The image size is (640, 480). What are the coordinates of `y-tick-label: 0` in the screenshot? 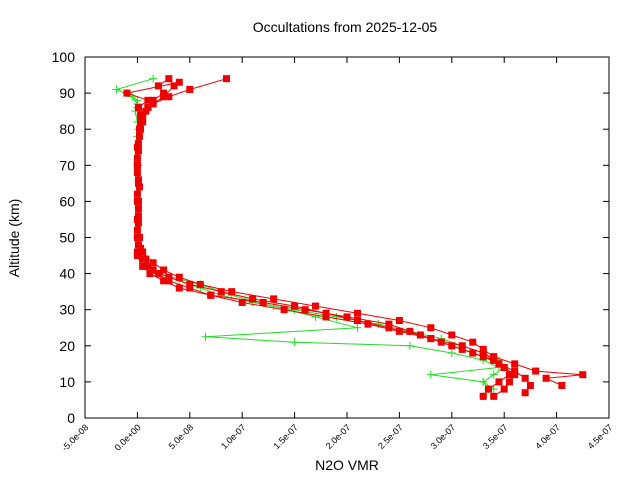 It's located at (71, 418).